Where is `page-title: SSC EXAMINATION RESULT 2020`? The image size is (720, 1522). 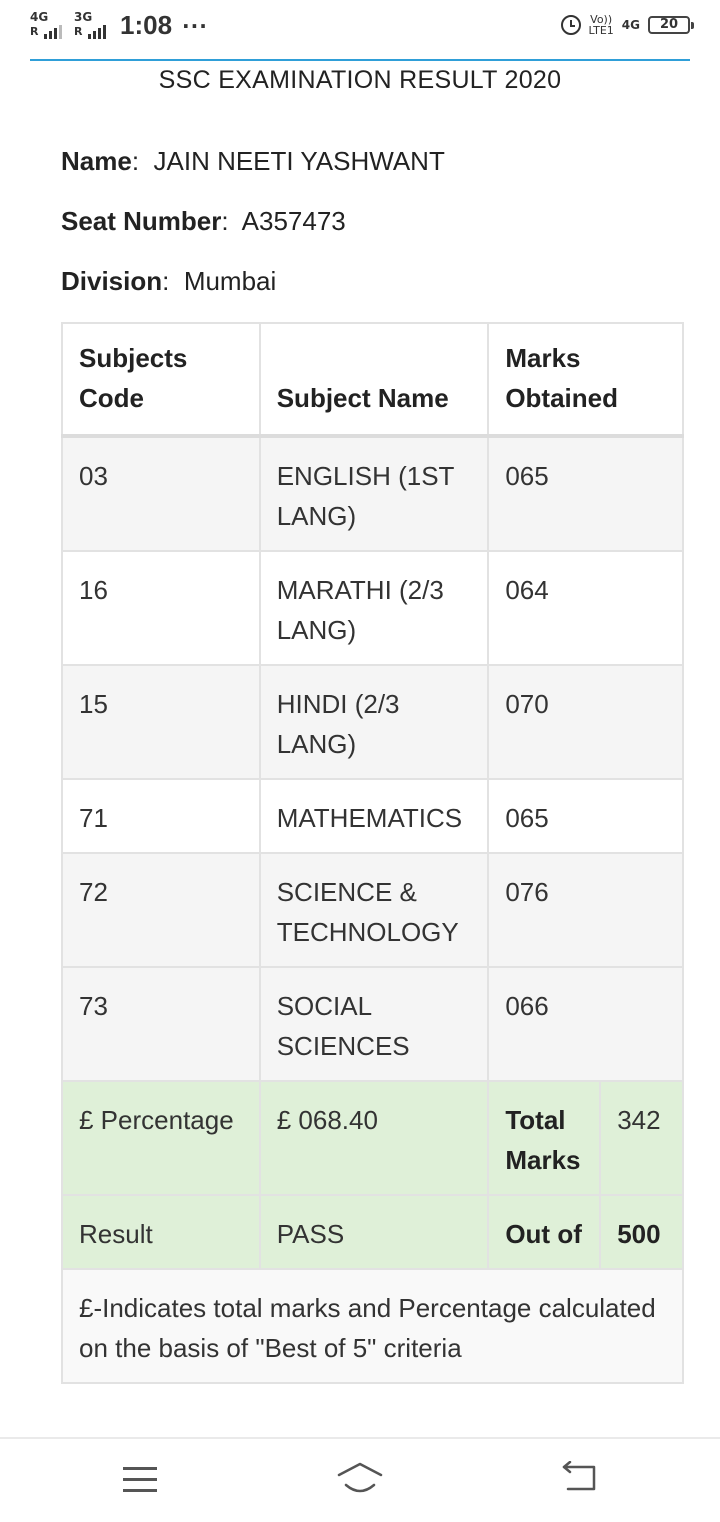 page-title: SSC EXAMINATION RESULT 2020 is located at coordinates (360, 80).